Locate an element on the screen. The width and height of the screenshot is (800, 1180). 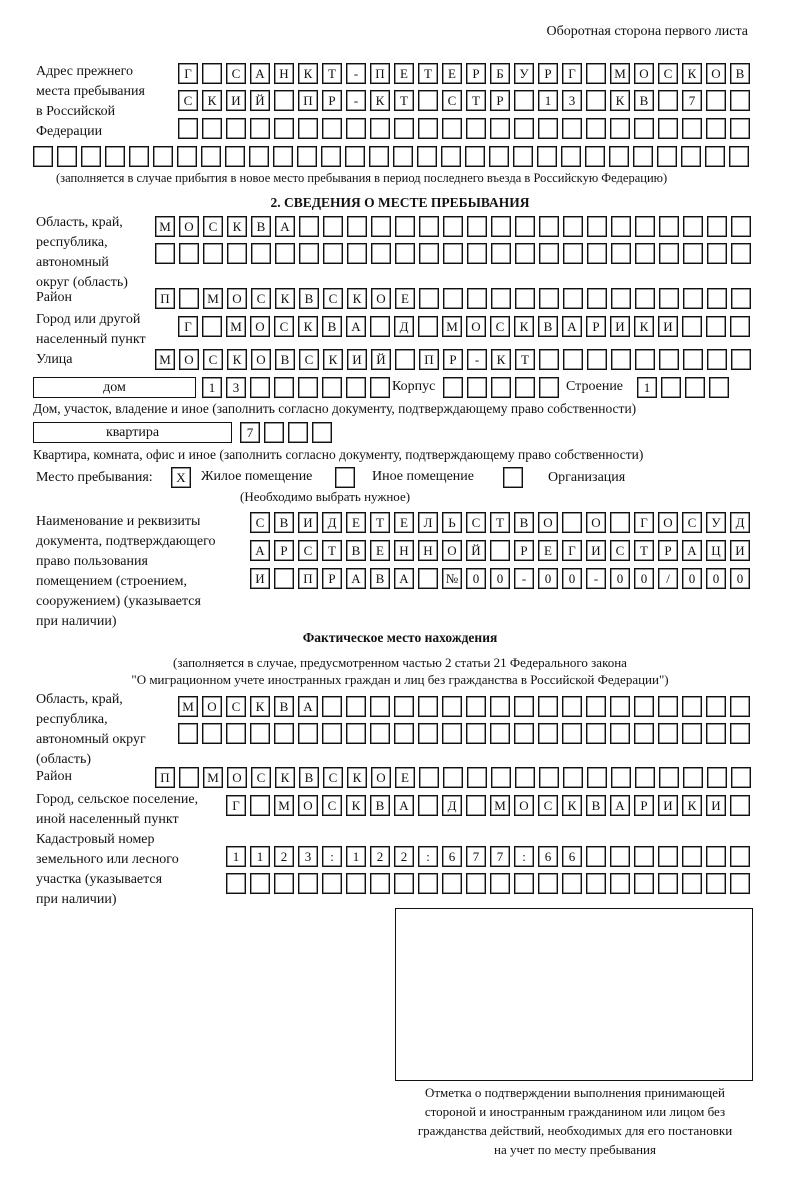
char-box: Ц is located at coordinates (716, 550).